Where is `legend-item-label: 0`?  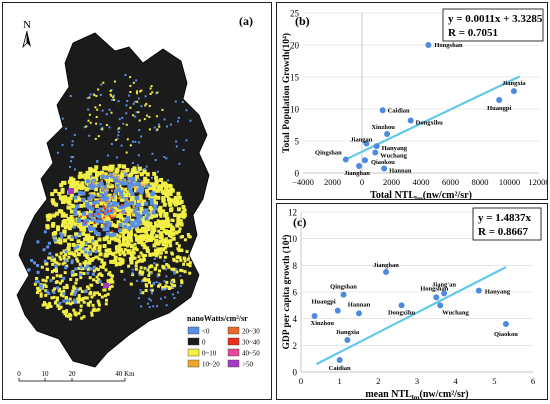 legend-item-label: 0 is located at coordinates (204, 343).